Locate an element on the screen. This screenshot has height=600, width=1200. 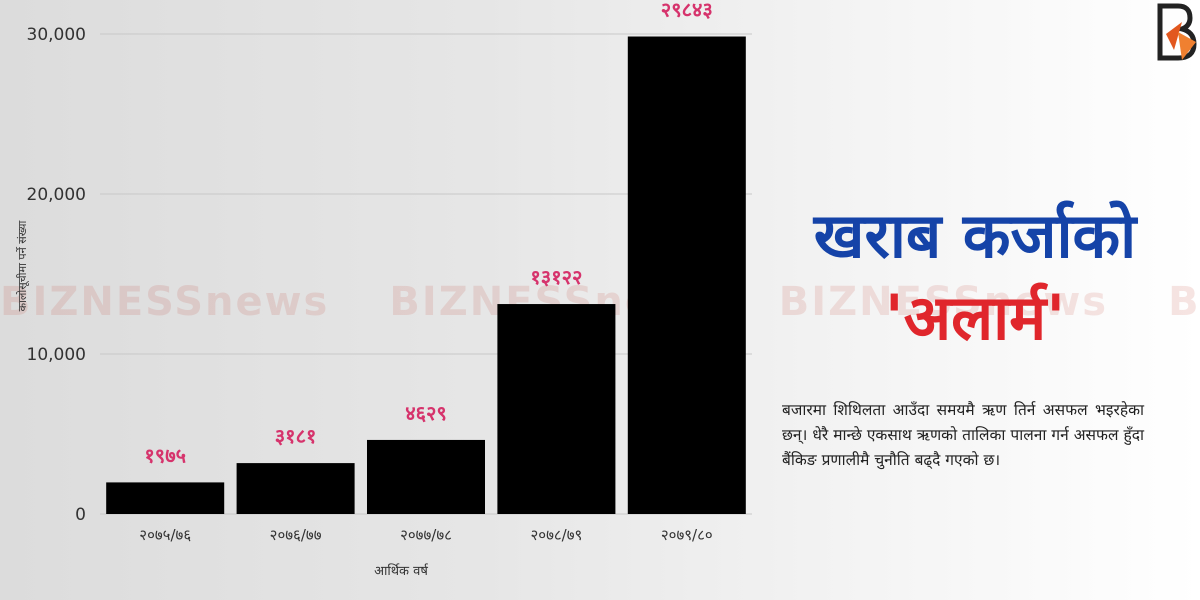
y-tick-label: 30,000 is located at coordinates (56, 35).